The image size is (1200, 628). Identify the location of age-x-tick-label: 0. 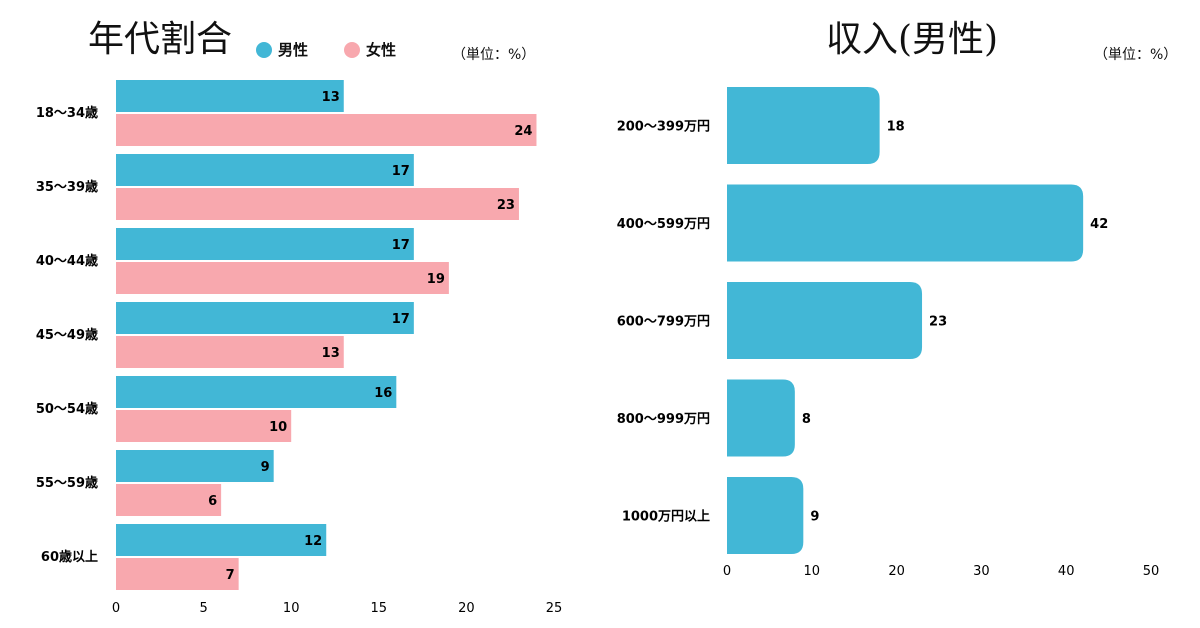
(116, 608).